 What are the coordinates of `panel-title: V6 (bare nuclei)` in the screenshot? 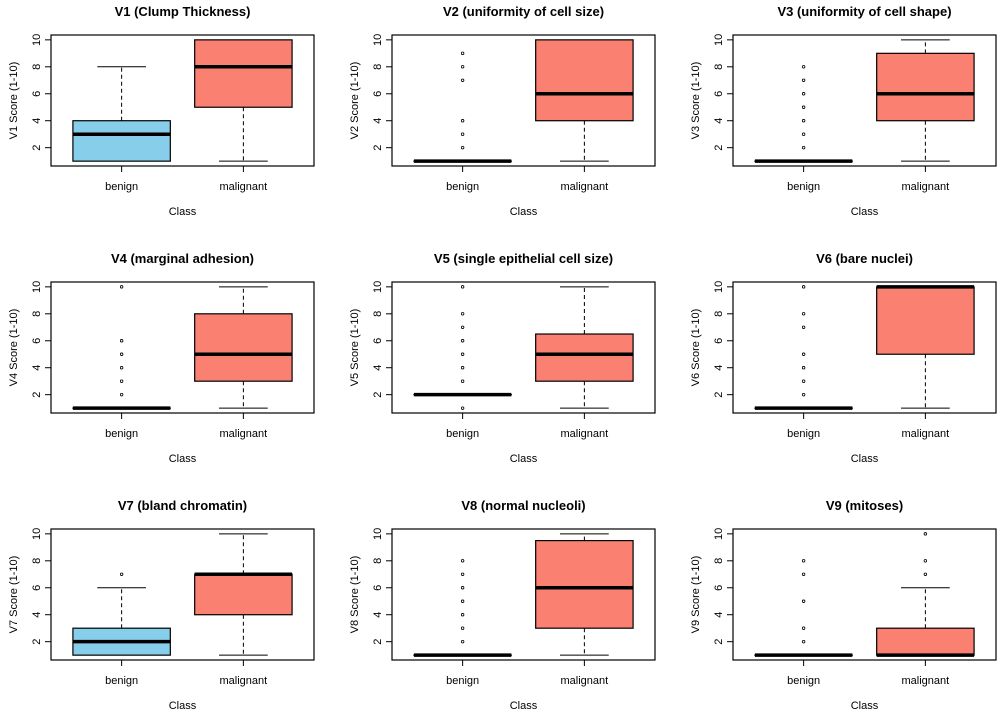 It's located at (864, 258).